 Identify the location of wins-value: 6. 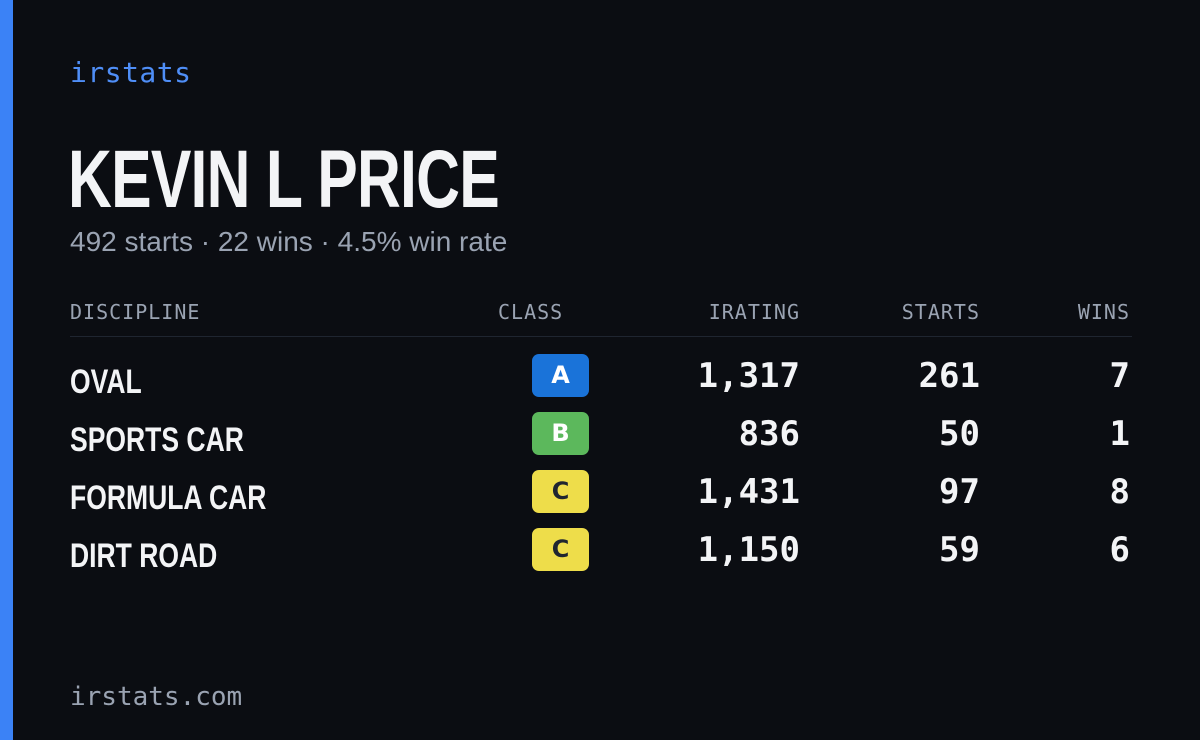
(1119, 550).